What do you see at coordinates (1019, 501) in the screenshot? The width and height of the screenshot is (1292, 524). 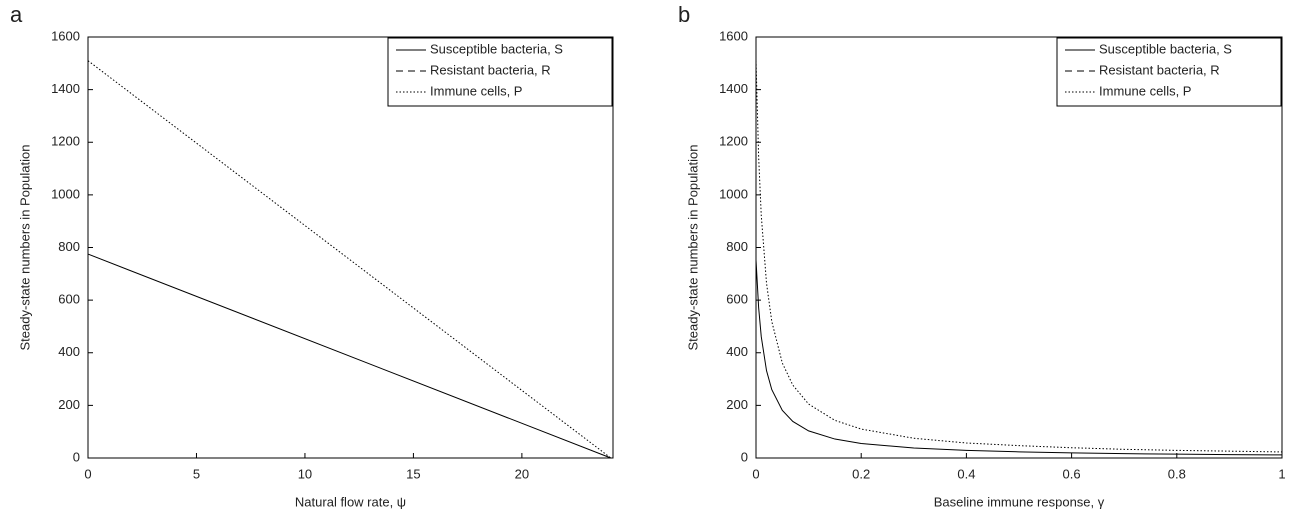 I see `x-axis-label: Baseline immune response, γ` at bounding box center [1019, 501].